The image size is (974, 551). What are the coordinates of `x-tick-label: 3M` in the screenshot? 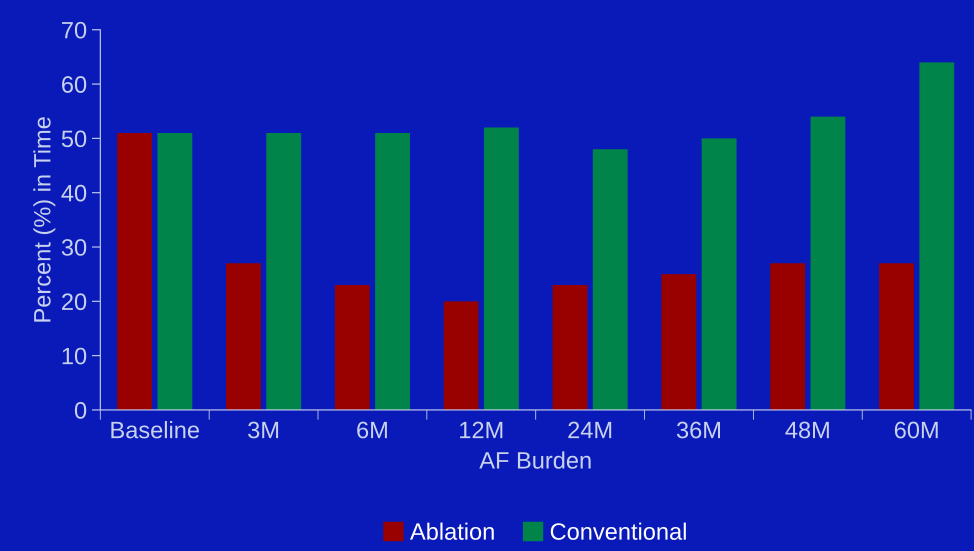 It's located at (263, 430).